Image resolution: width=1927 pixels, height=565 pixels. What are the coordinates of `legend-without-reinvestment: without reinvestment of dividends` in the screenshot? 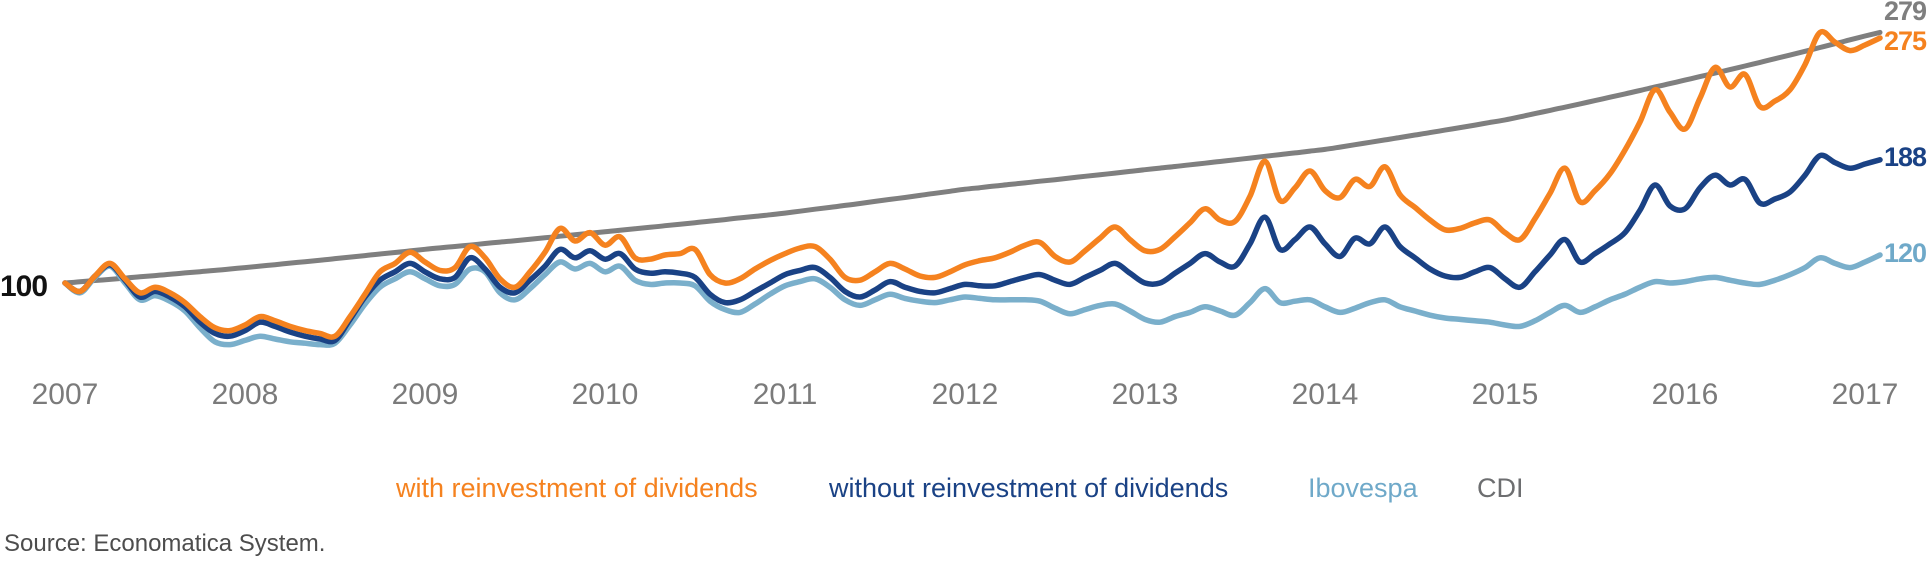 It's located at (1029, 488).